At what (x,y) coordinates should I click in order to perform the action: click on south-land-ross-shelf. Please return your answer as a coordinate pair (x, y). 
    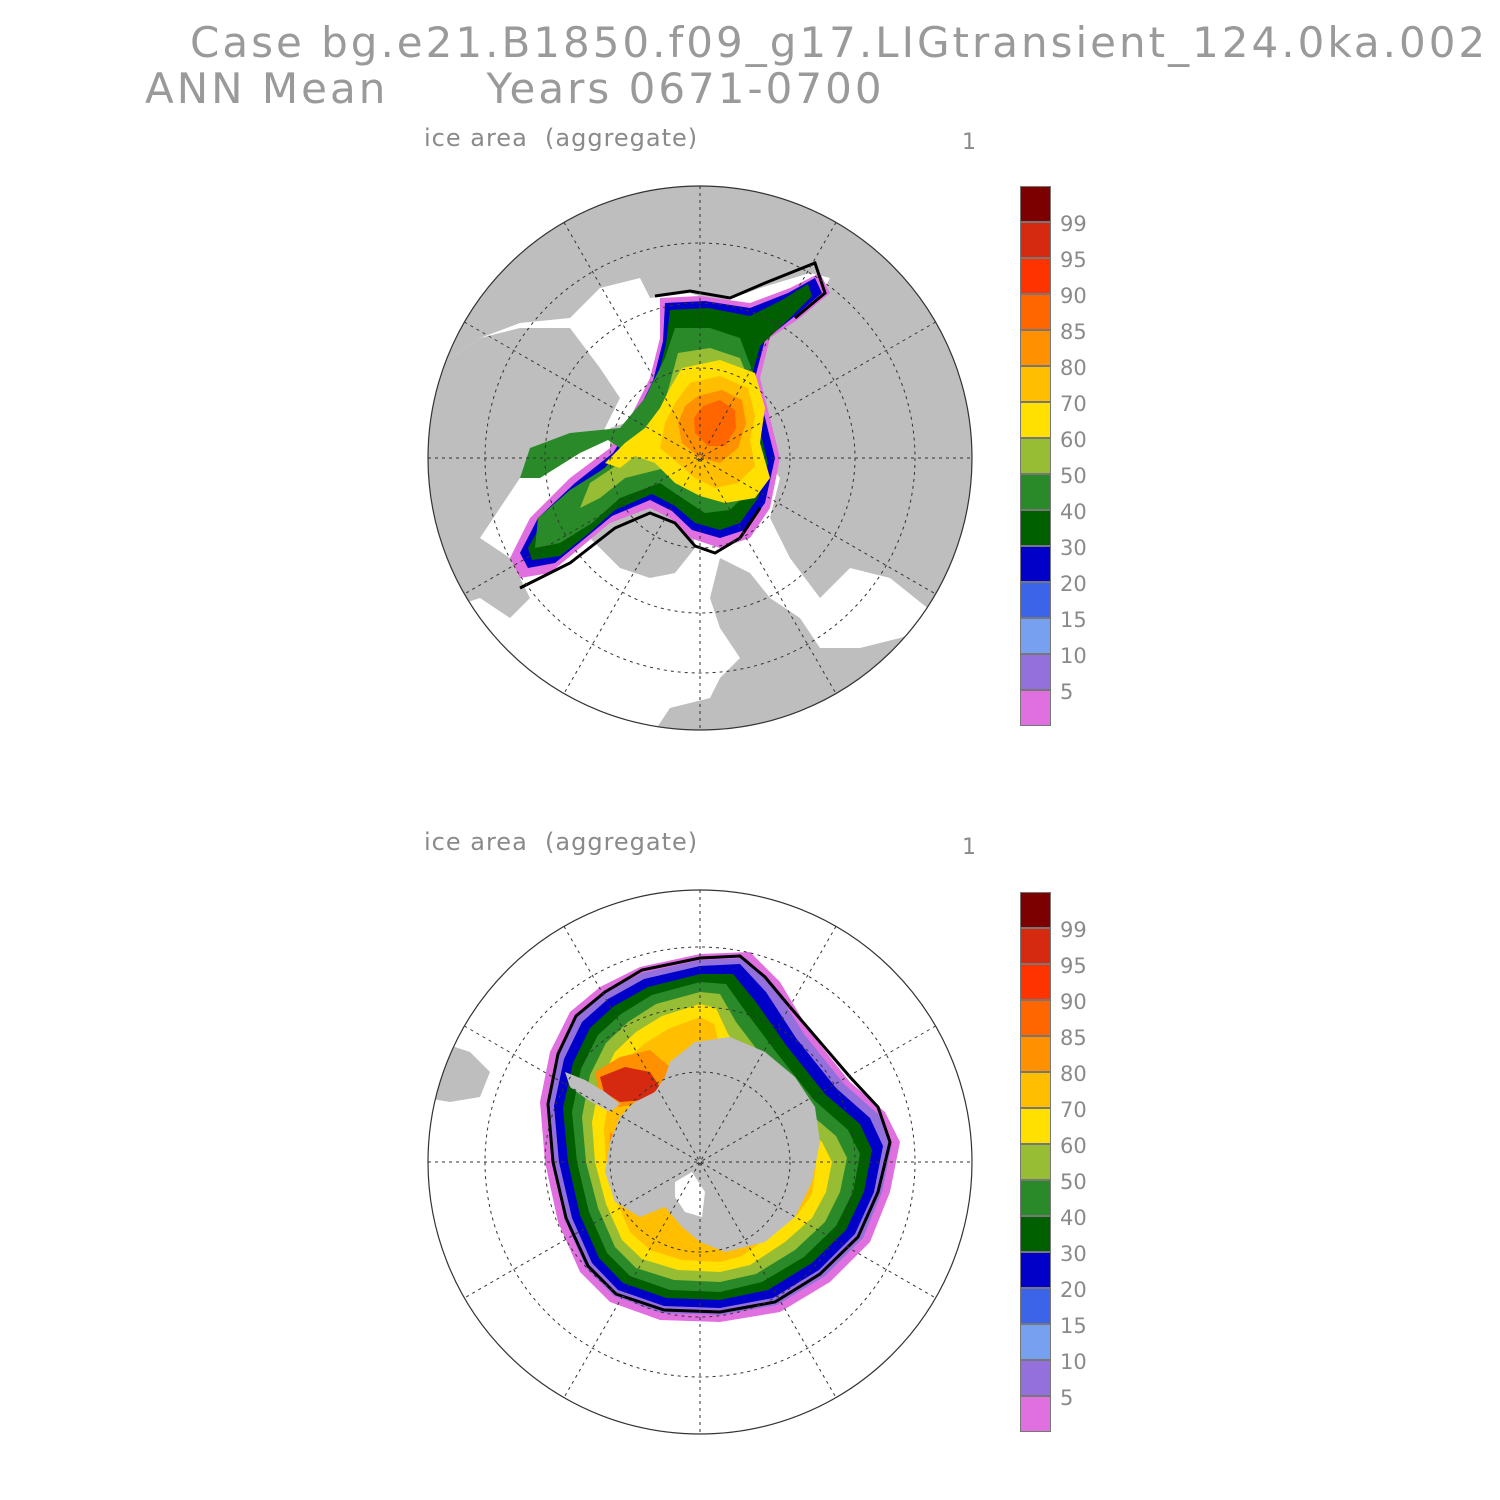
    Looking at the image, I should click on (690, 1194).